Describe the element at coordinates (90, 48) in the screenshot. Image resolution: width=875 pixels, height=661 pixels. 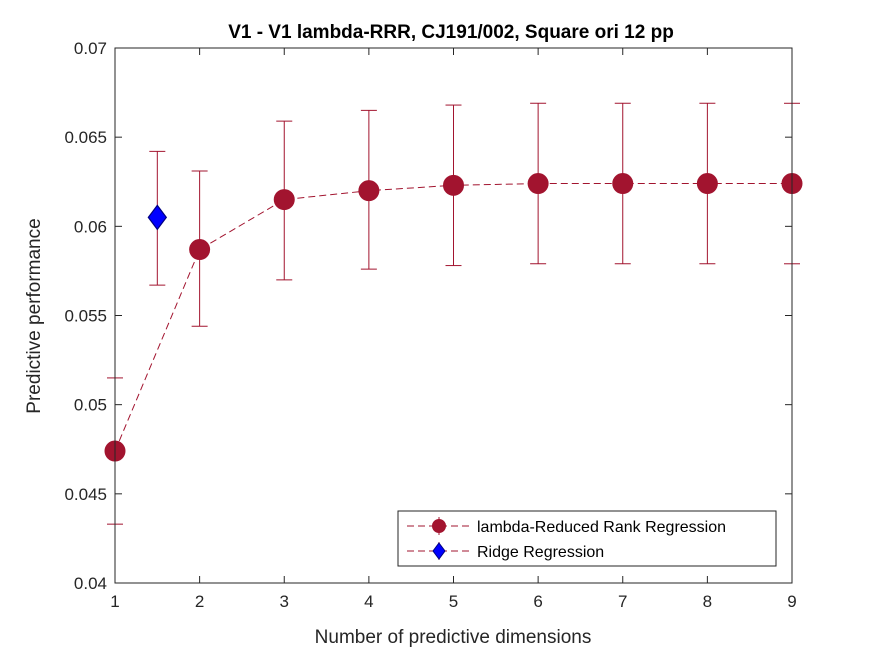
I see `y-tick-label: 0.07` at that location.